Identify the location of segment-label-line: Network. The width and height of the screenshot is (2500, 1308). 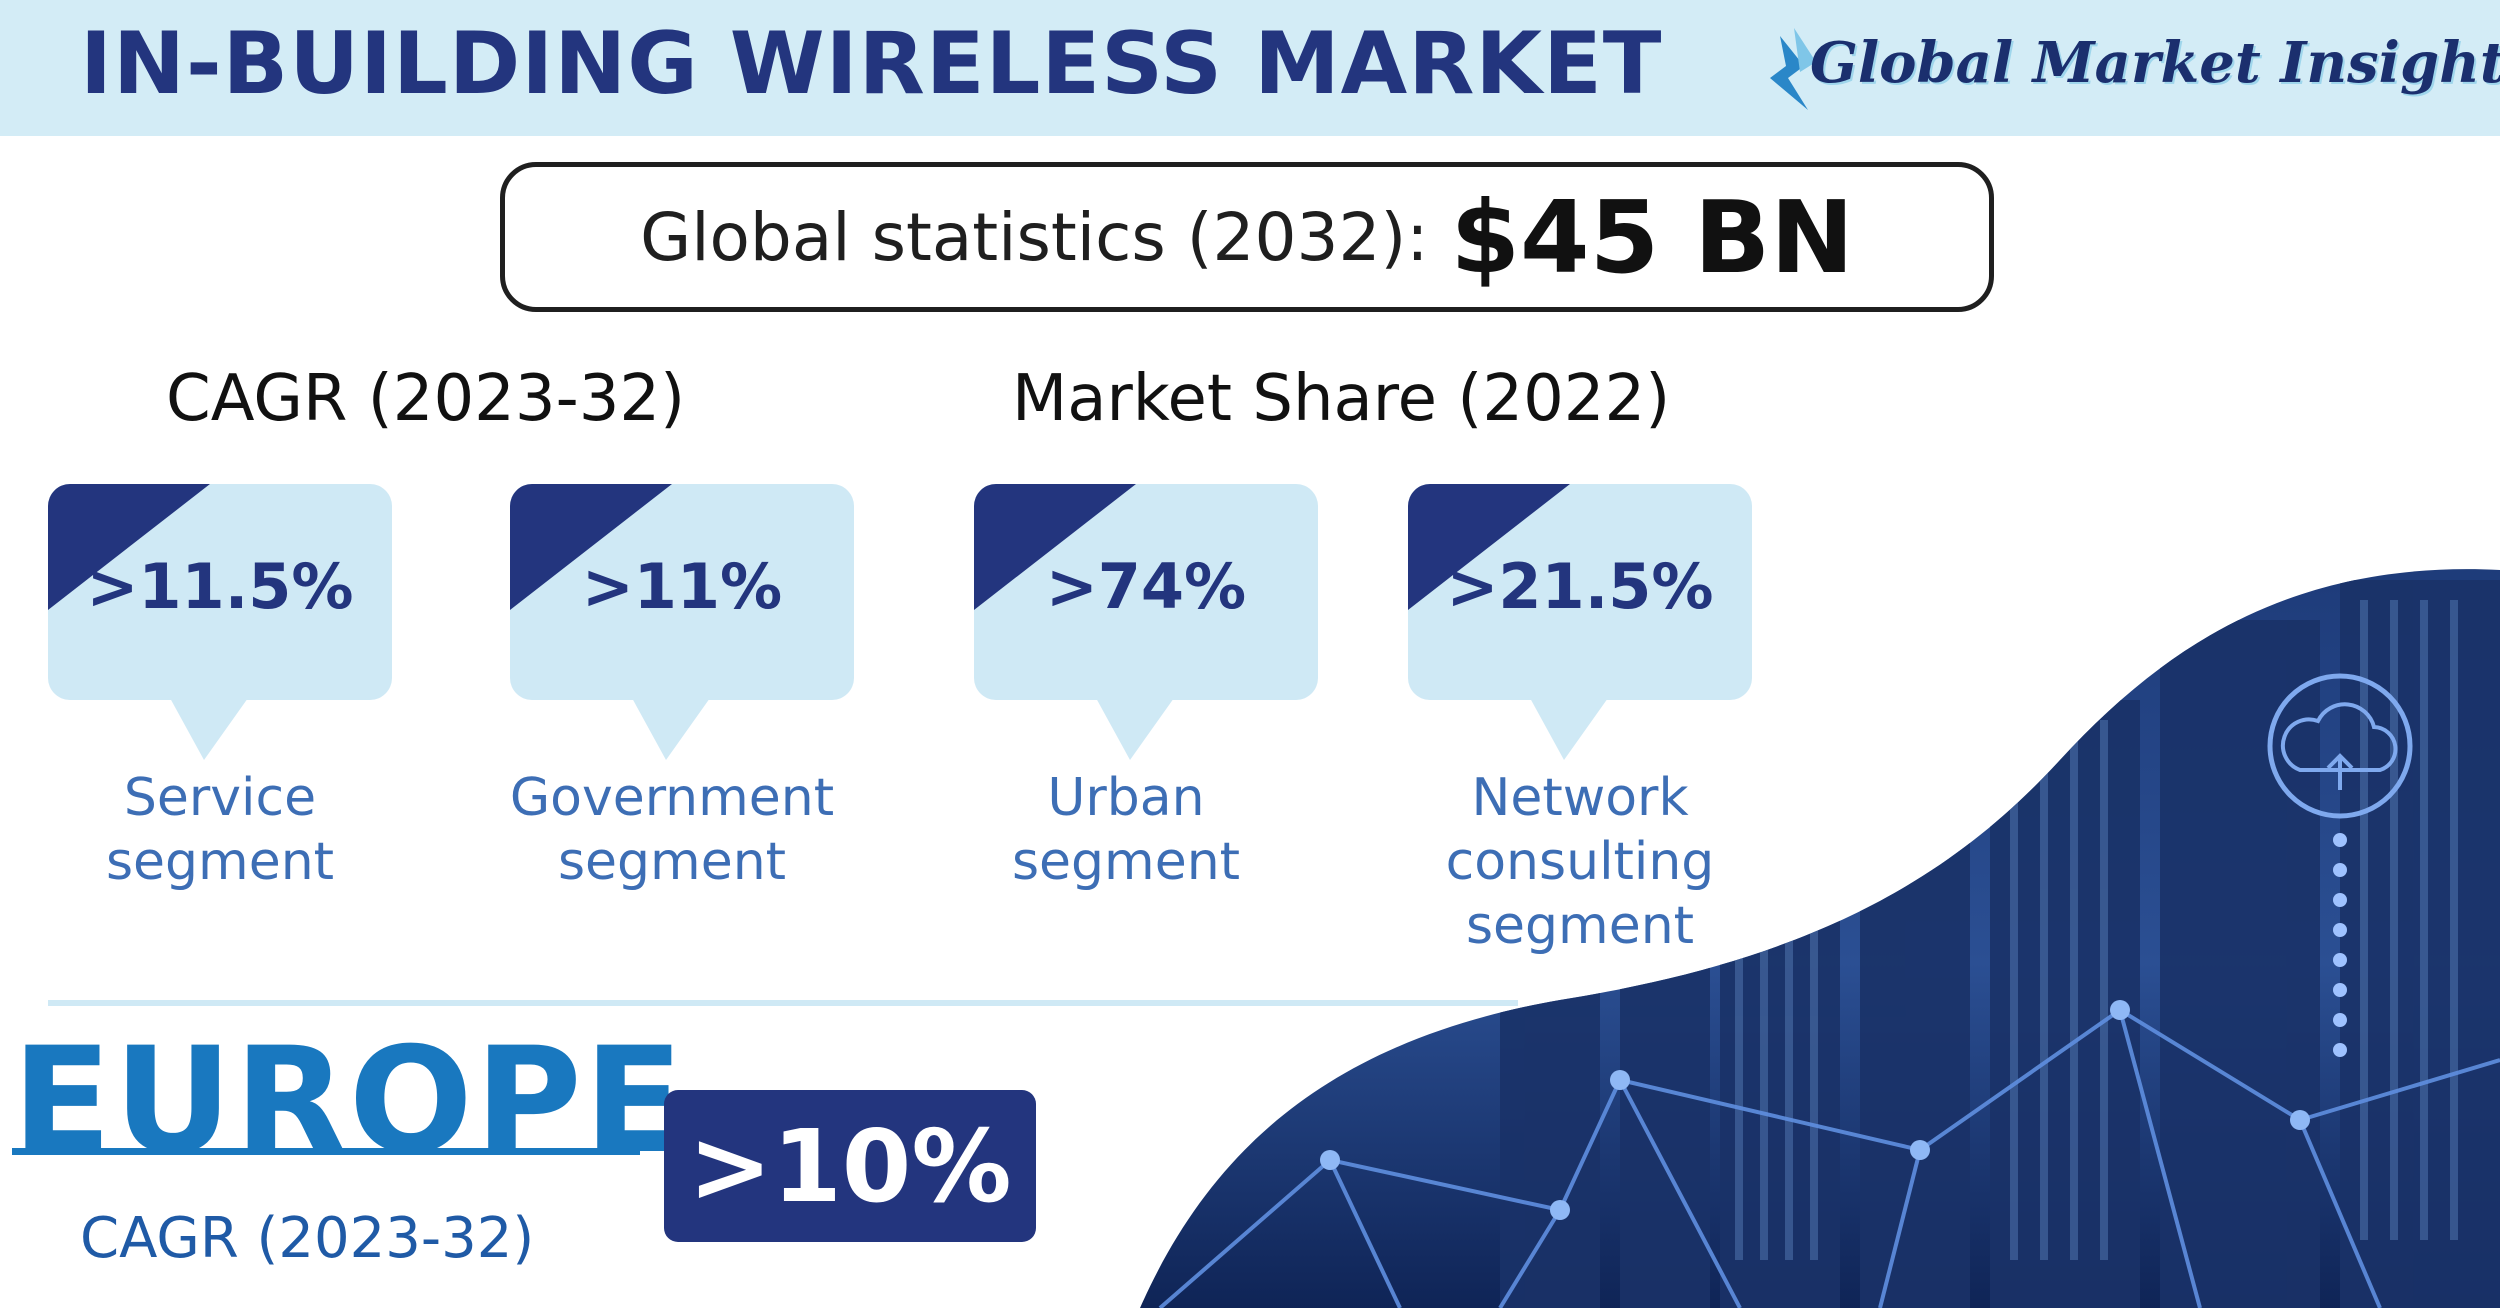
(1580, 798).